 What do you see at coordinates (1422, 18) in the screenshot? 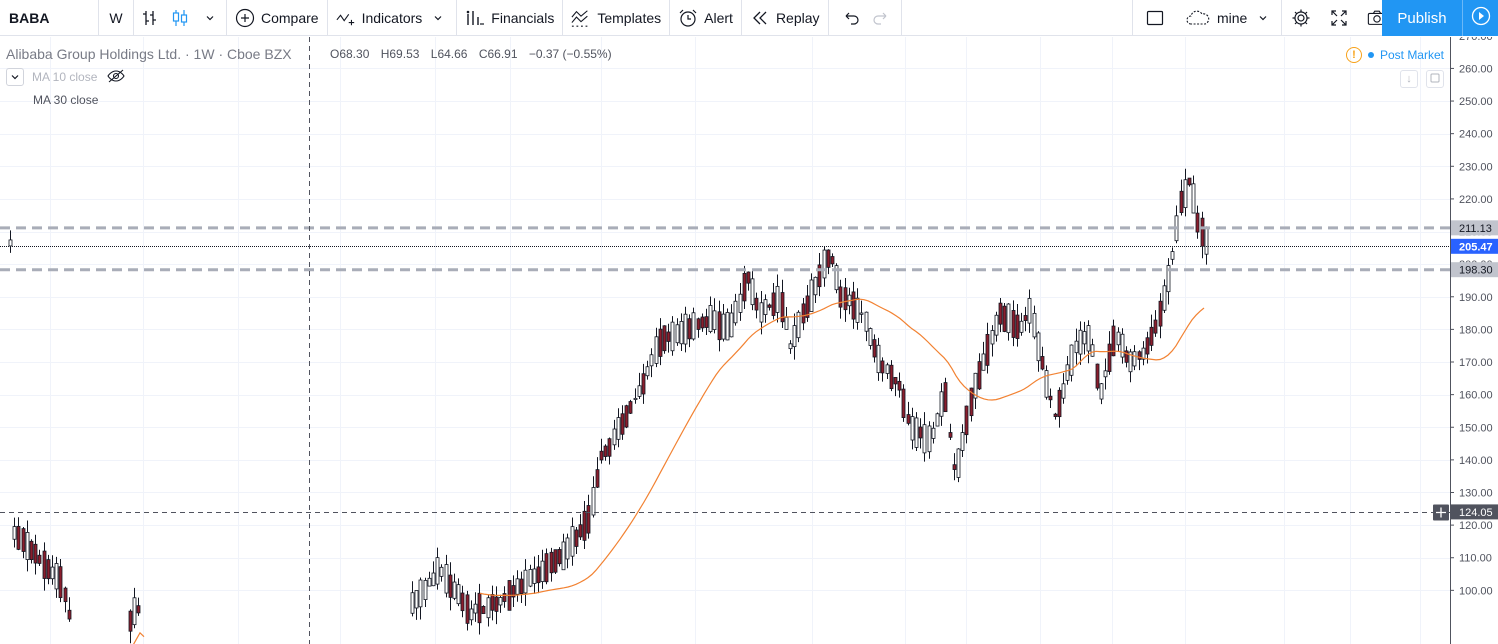
I see `publish-button: Publish` at bounding box center [1422, 18].